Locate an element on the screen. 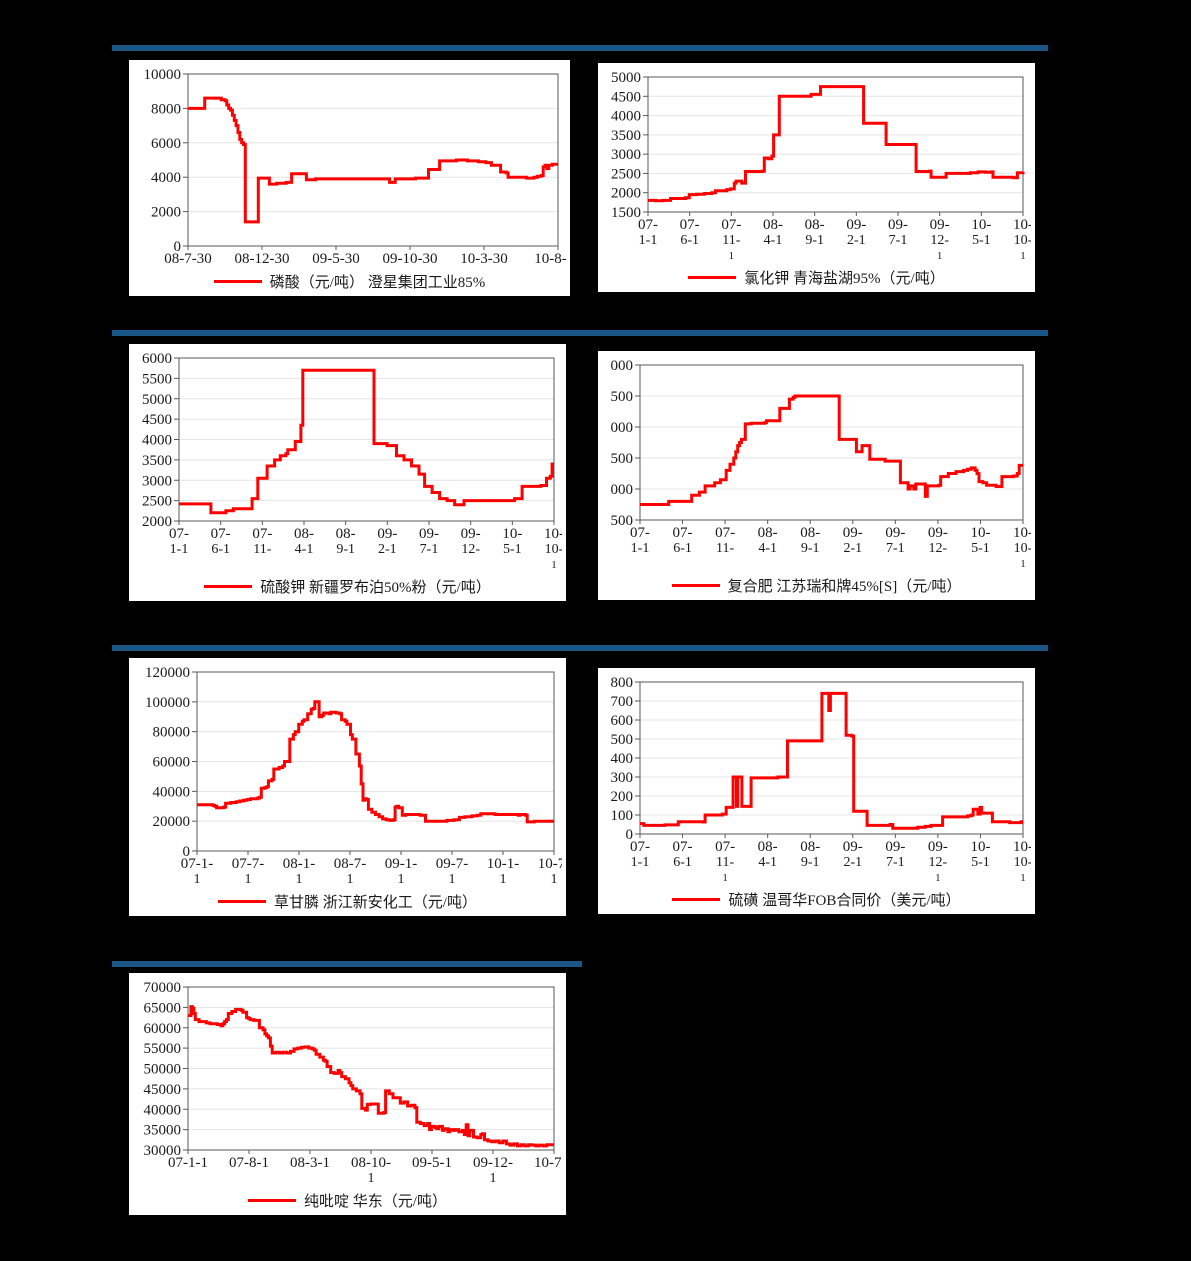 The height and width of the screenshot is (1261, 1191). svg-text: 08-7-30 is located at coordinates (188, 259).